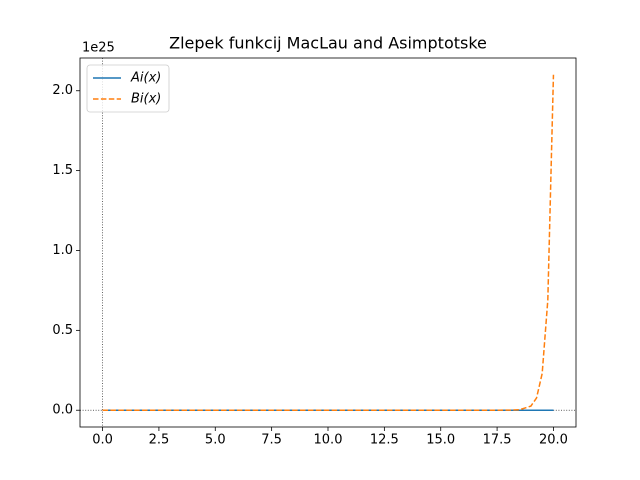 The image size is (640, 480). I want to click on x-tick-label: 10.0, so click(328, 440).